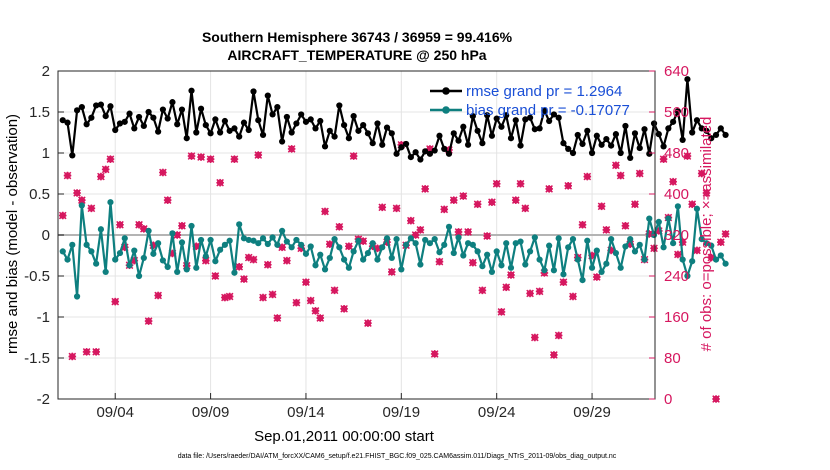 The height and width of the screenshot is (470, 830). Describe the element at coordinates (115, 412) in the screenshot. I see `x-tick-label: 09/04` at that location.